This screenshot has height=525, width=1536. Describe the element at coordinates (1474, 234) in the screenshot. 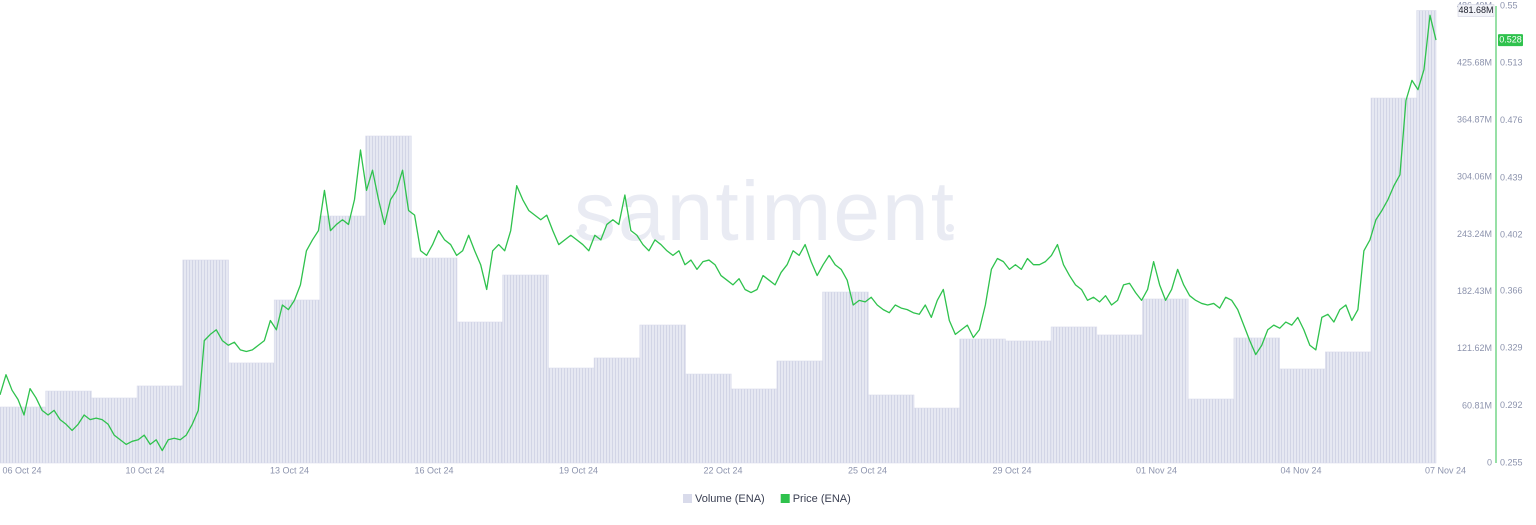

I see `y-tick-label: 243.24M` at that location.